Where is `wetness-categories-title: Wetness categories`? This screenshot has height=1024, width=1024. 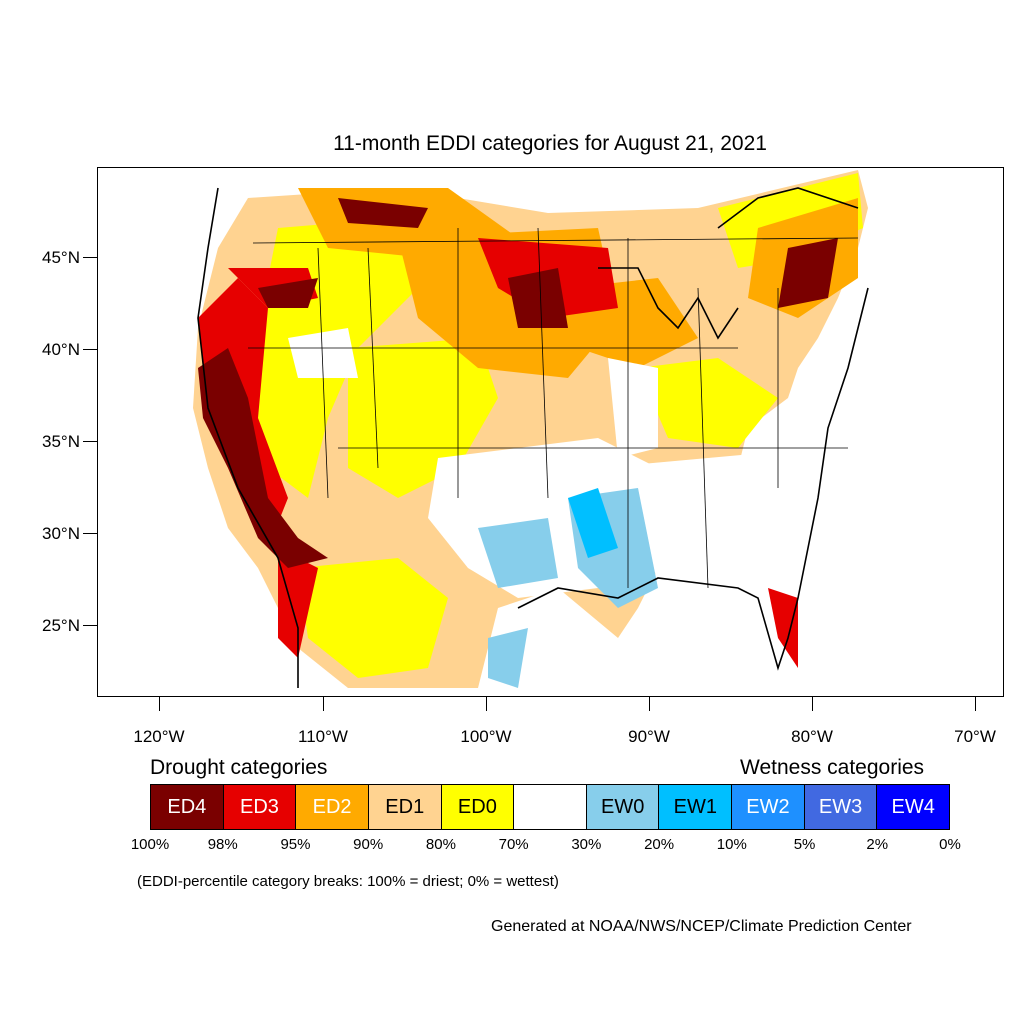 wetness-categories-title: Wetness categories is located at coordinates (832, 767).